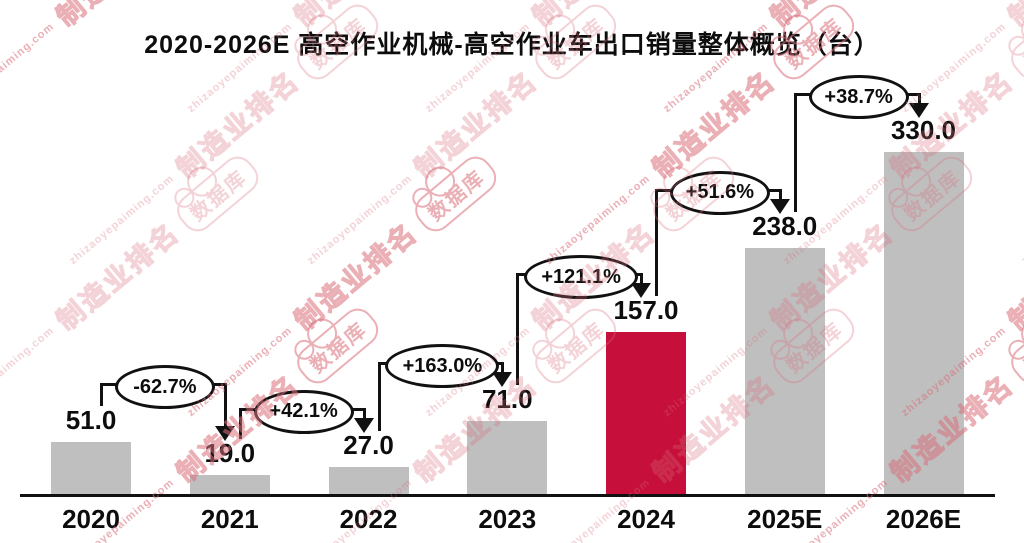  Describe the element at coordinates (581, 277) in the screenshot. I see `growth-badge-4: +121.1%` at that location.